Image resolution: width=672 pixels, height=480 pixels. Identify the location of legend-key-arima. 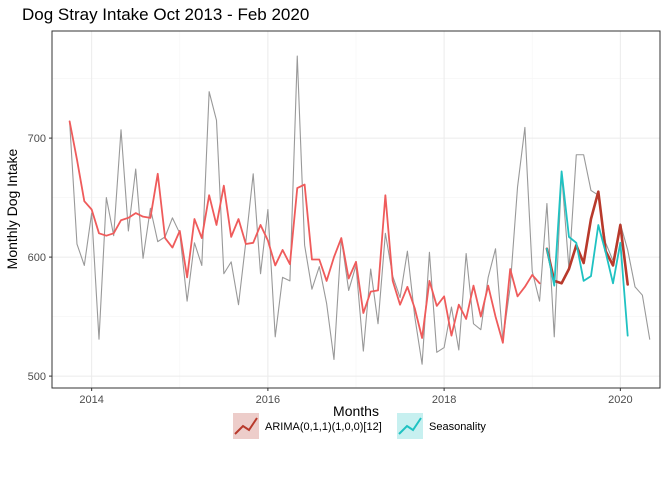
(246, 426).